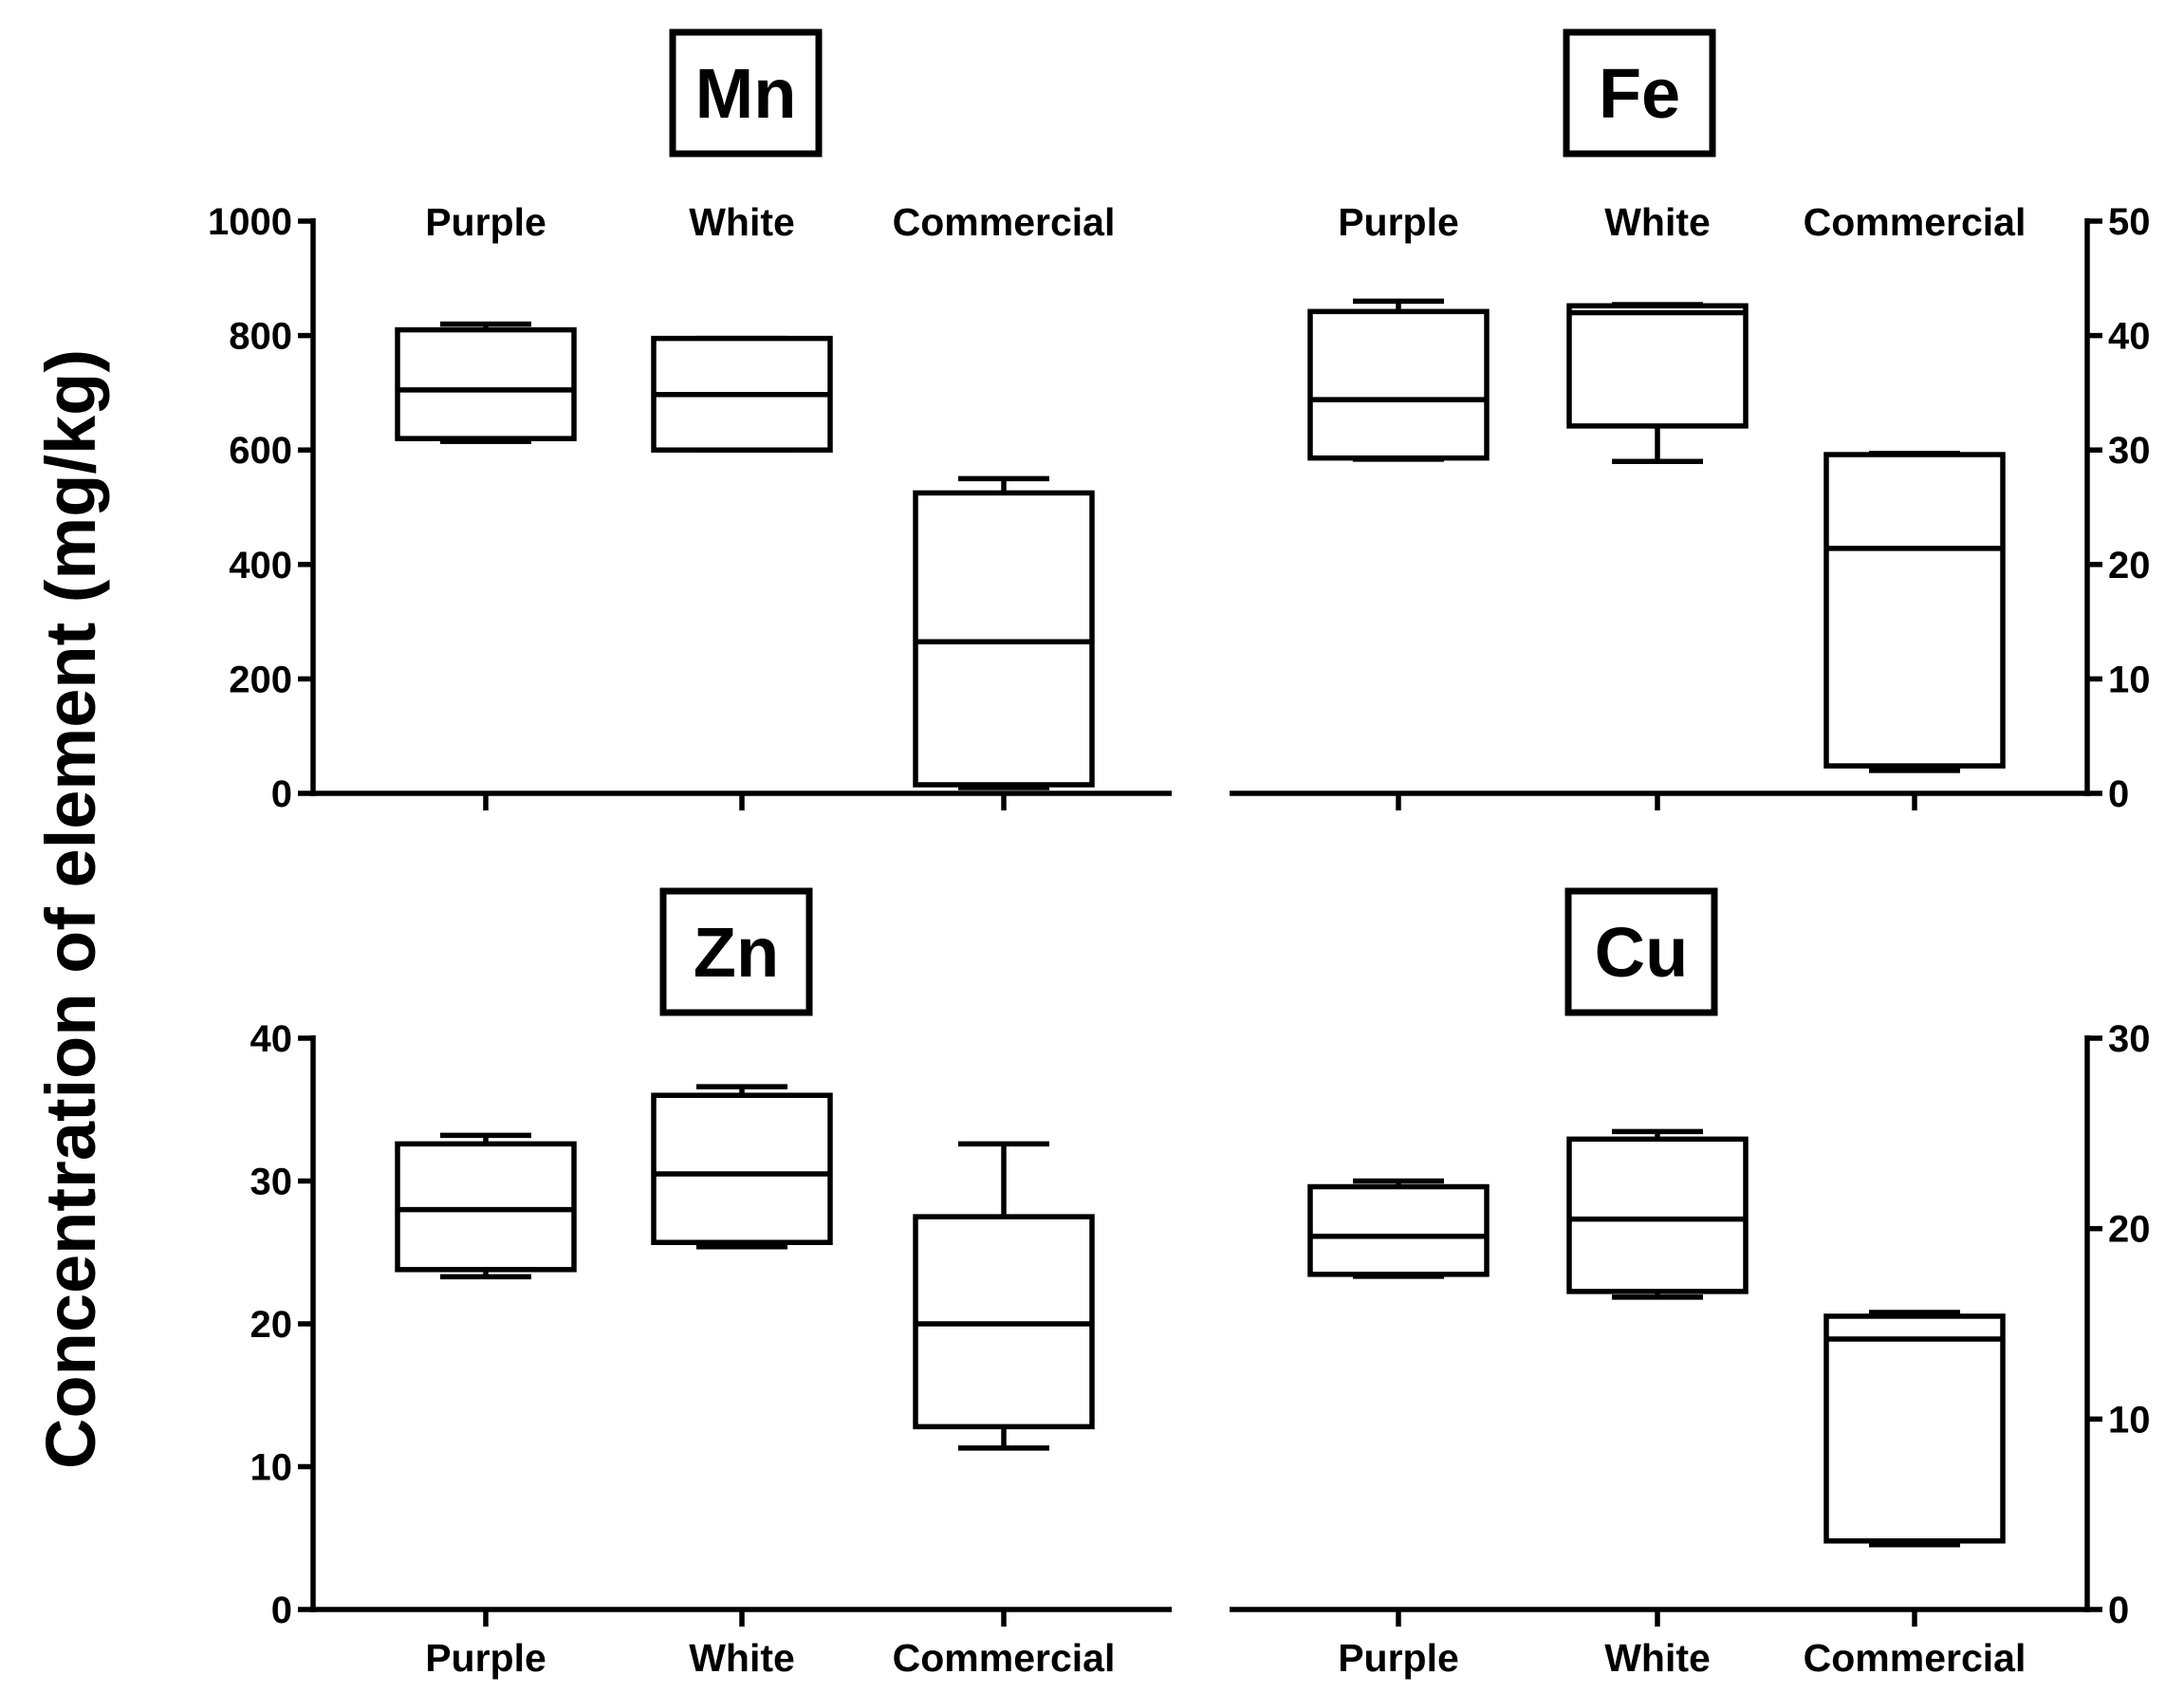 The image size is (2184, 1693). What do you see at coordinates (260, 566) in the screenshot?
I see `y-tick-label: 400` at bounding box center [260, 566].